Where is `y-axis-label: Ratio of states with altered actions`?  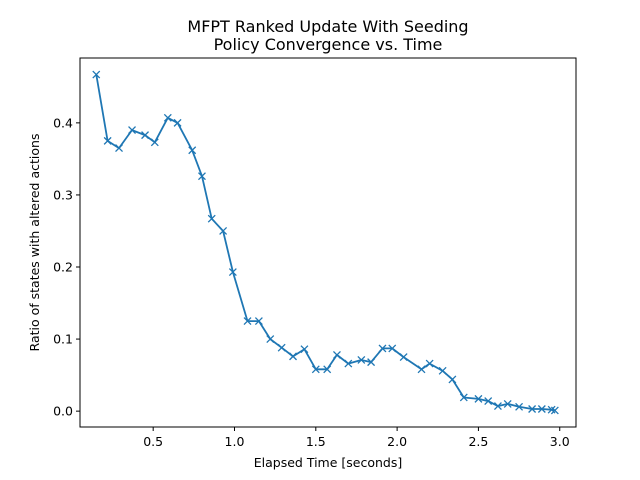
y-axis-label: Ratio of states with altered actions is located at coordinates (34, 243).